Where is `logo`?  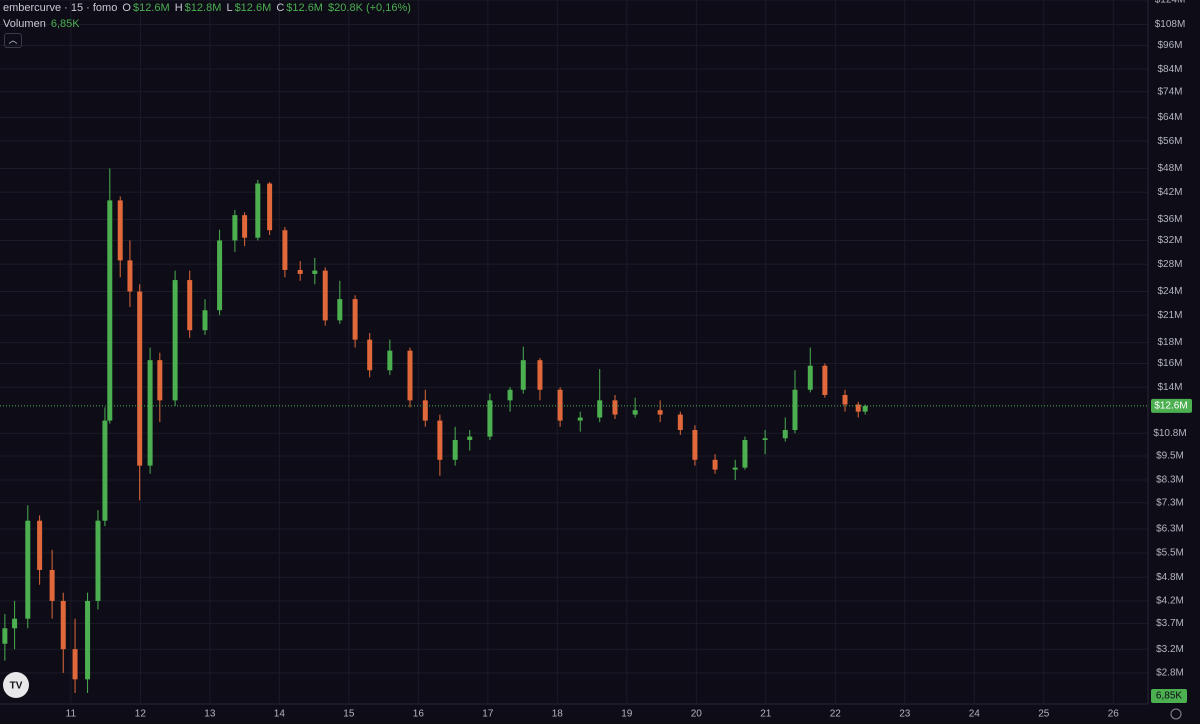
logo is located at coordinates (16, 685).